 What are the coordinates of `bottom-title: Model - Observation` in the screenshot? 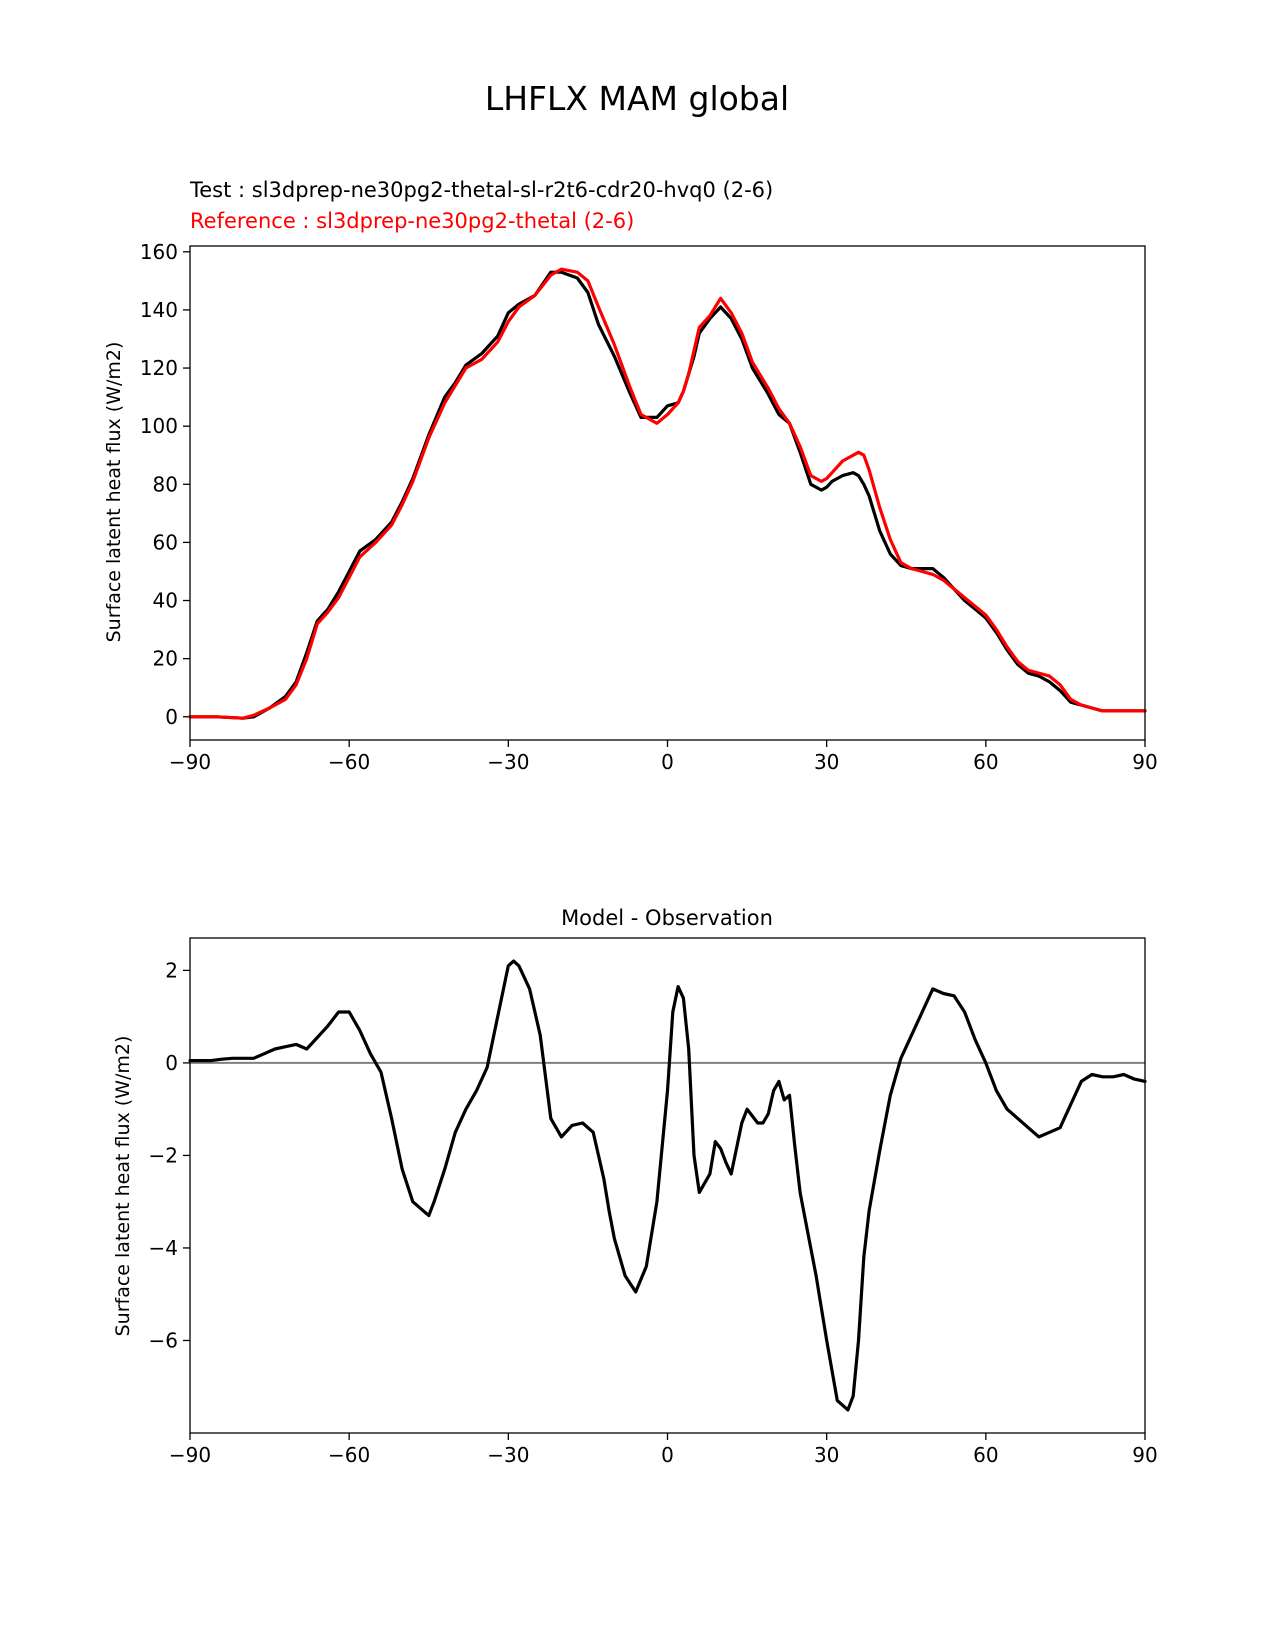 It's located at (667, 918).